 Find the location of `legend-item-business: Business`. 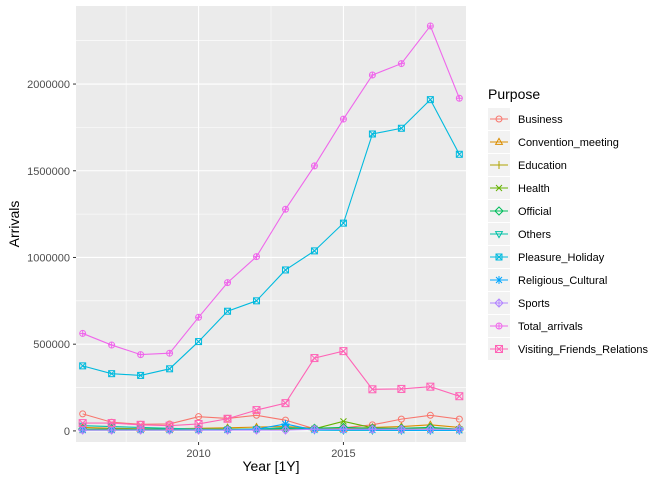

legend-item-business: Business is located at coordinates (525, 119).